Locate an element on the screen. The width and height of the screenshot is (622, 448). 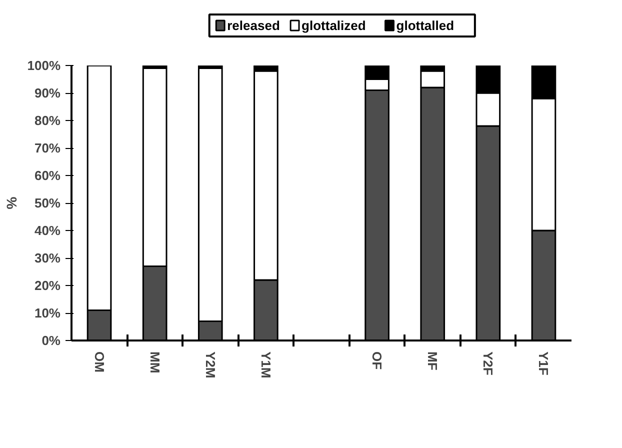
y-axis-title: % is located at coordinates (11, 203).